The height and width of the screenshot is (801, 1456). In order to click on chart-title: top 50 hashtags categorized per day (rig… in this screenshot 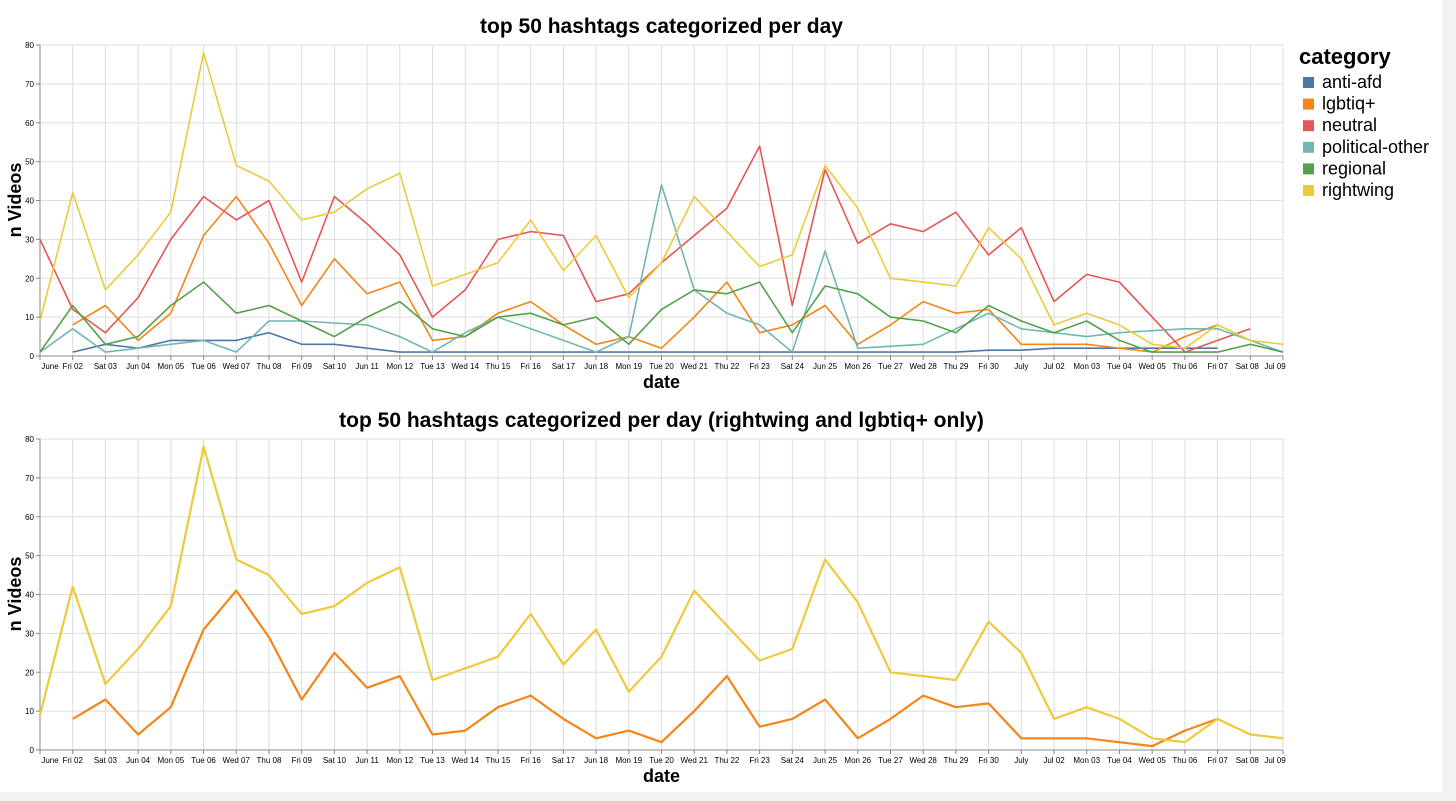, I will do `click(661, 420)`.